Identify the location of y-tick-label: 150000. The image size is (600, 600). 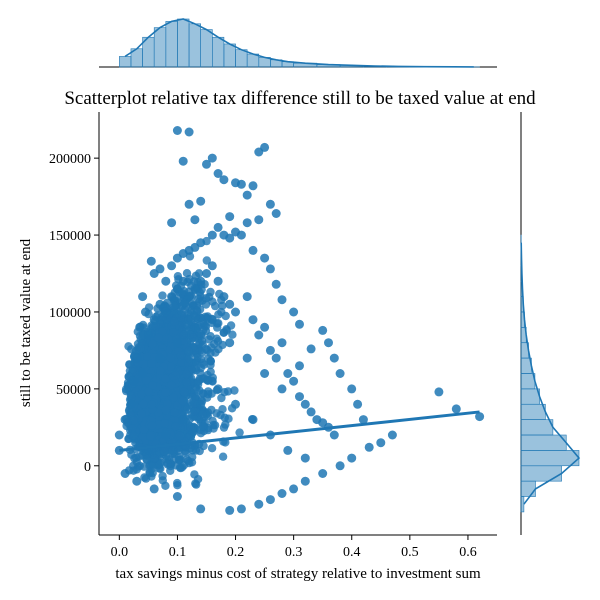
(70, 236).